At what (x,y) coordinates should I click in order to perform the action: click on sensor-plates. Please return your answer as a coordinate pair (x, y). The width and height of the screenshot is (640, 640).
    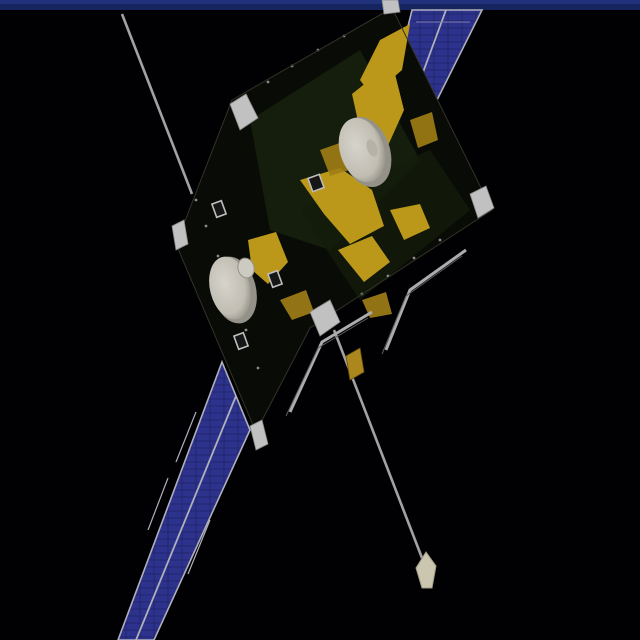
    Looking at the image, I should click on (268, 262).